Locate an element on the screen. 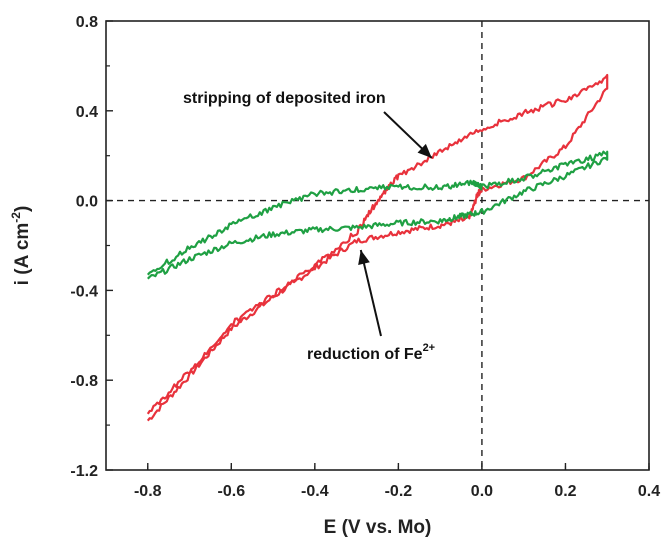 The width and height of the screenshot is (664, 544). y-axis-ticks: -1.2 -0.8 -0.4 0.0 0.4 0.8 is located at coordinates (91, 247).